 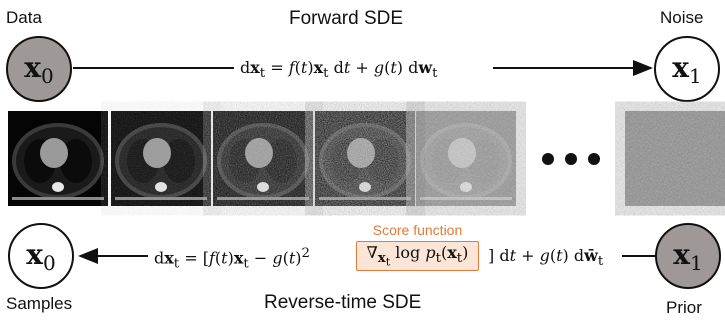 I want to click on node-x1-prior: x1, so click(x=688, y=256).